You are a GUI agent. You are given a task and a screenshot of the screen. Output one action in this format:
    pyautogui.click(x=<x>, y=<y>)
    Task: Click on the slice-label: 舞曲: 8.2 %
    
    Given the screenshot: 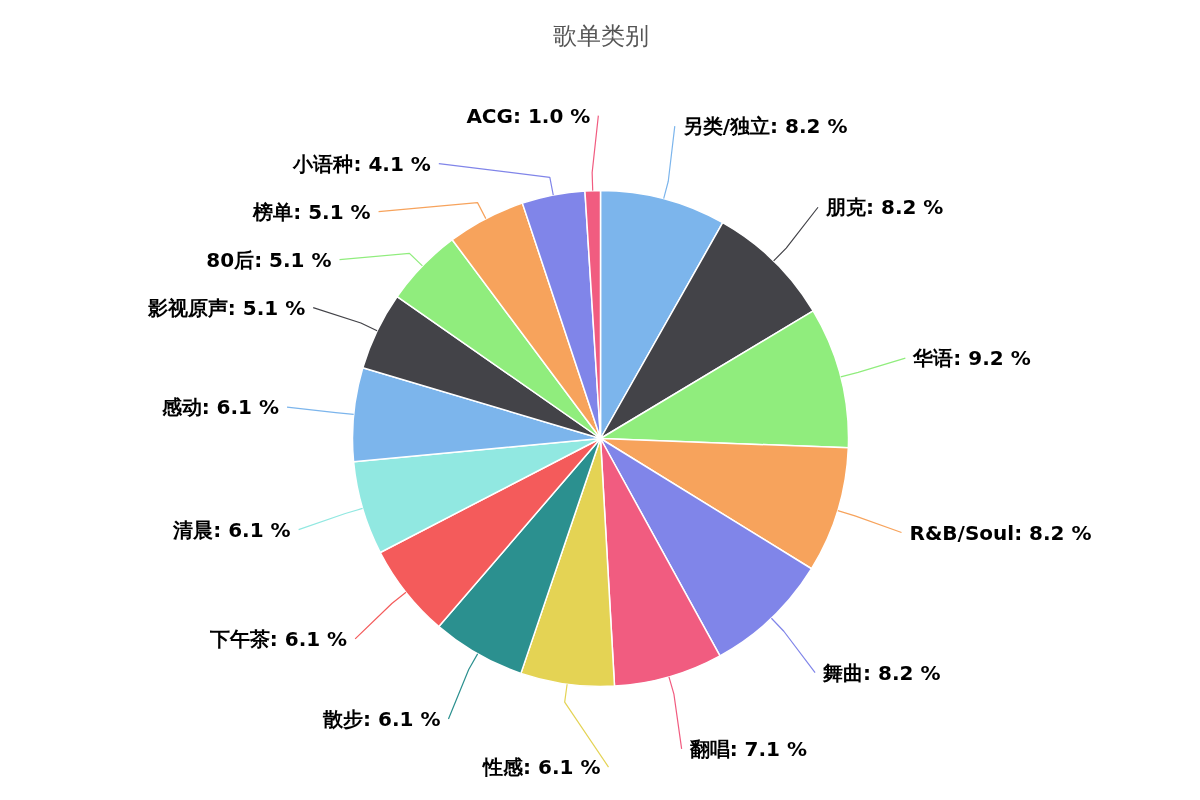 What is the action you would take?
    pyautogui.click(x=881, y=672)
    